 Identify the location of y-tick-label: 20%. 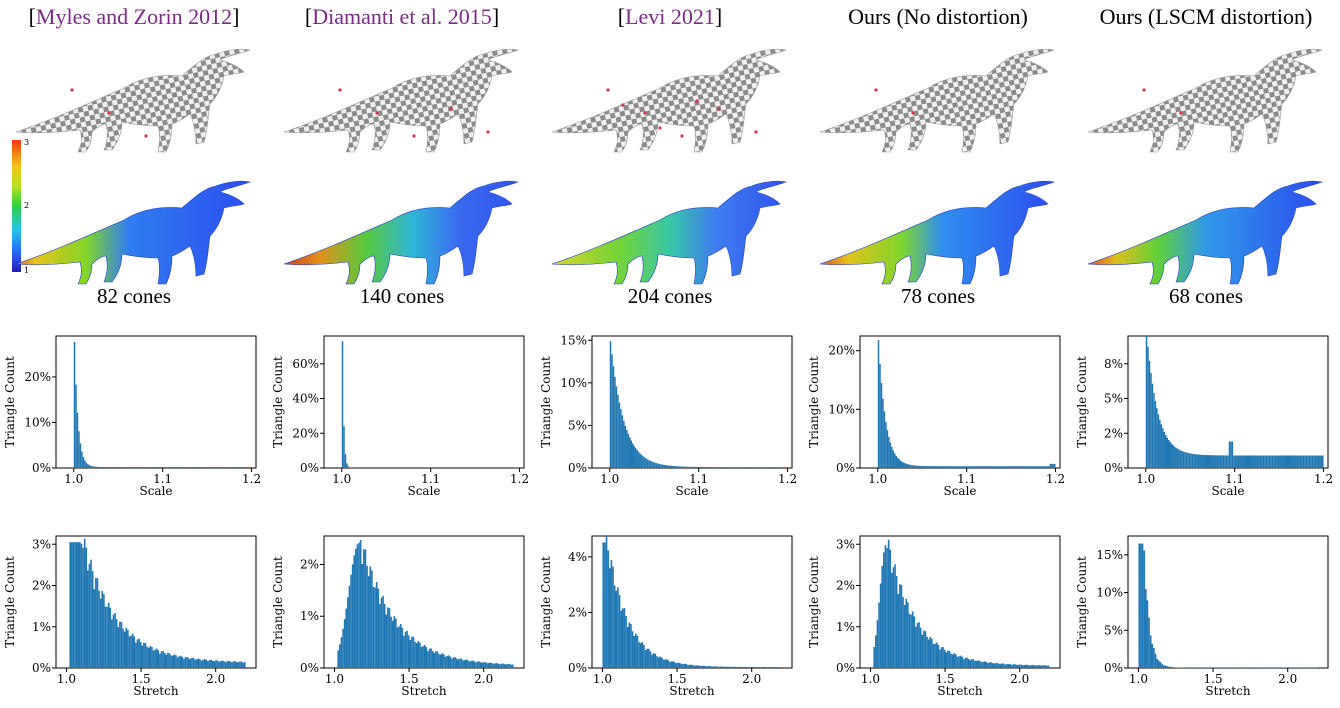
(37, 377).